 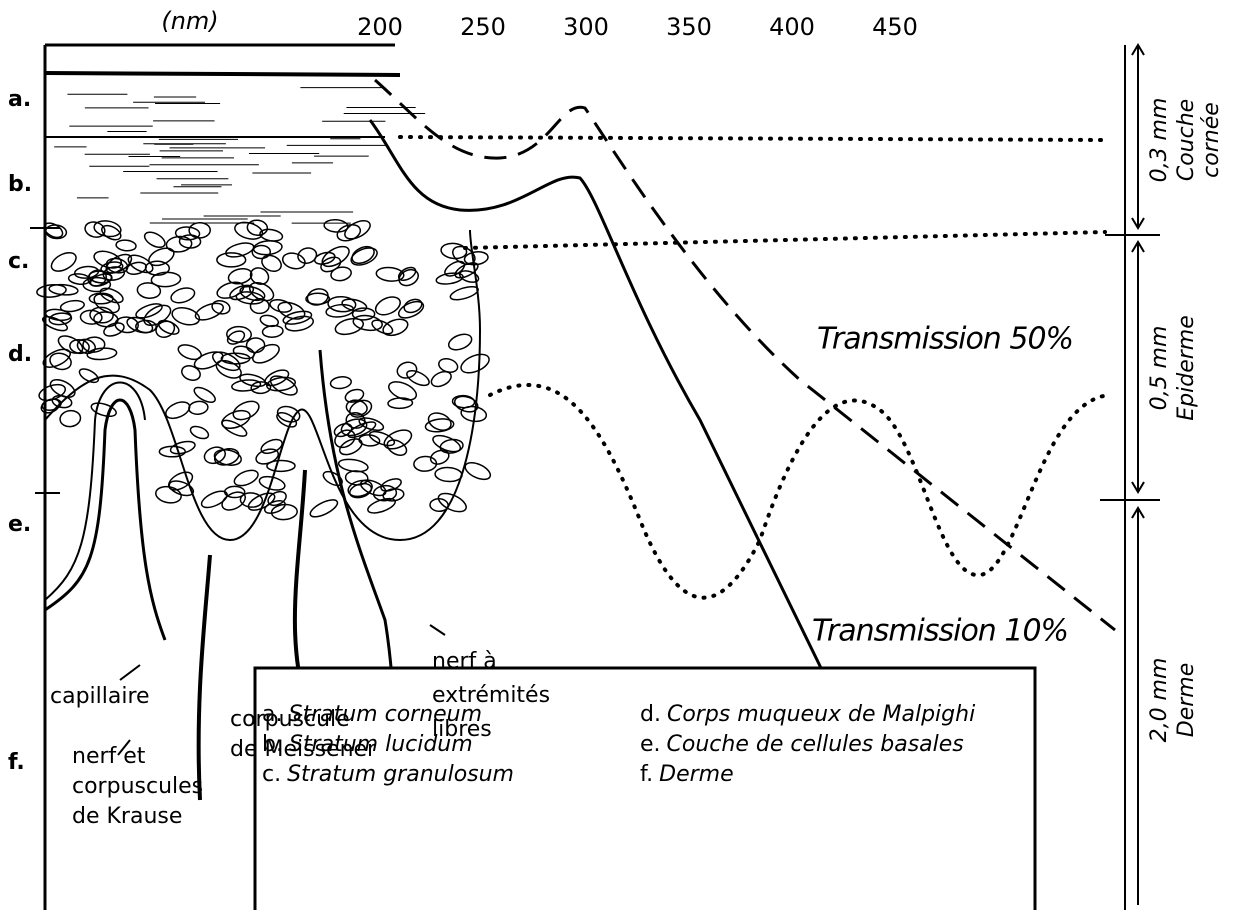 What do you see at coordinates (137, 786) in the screenshot?
I see `annotation: corpuscules` at bounding box center [137, 786].